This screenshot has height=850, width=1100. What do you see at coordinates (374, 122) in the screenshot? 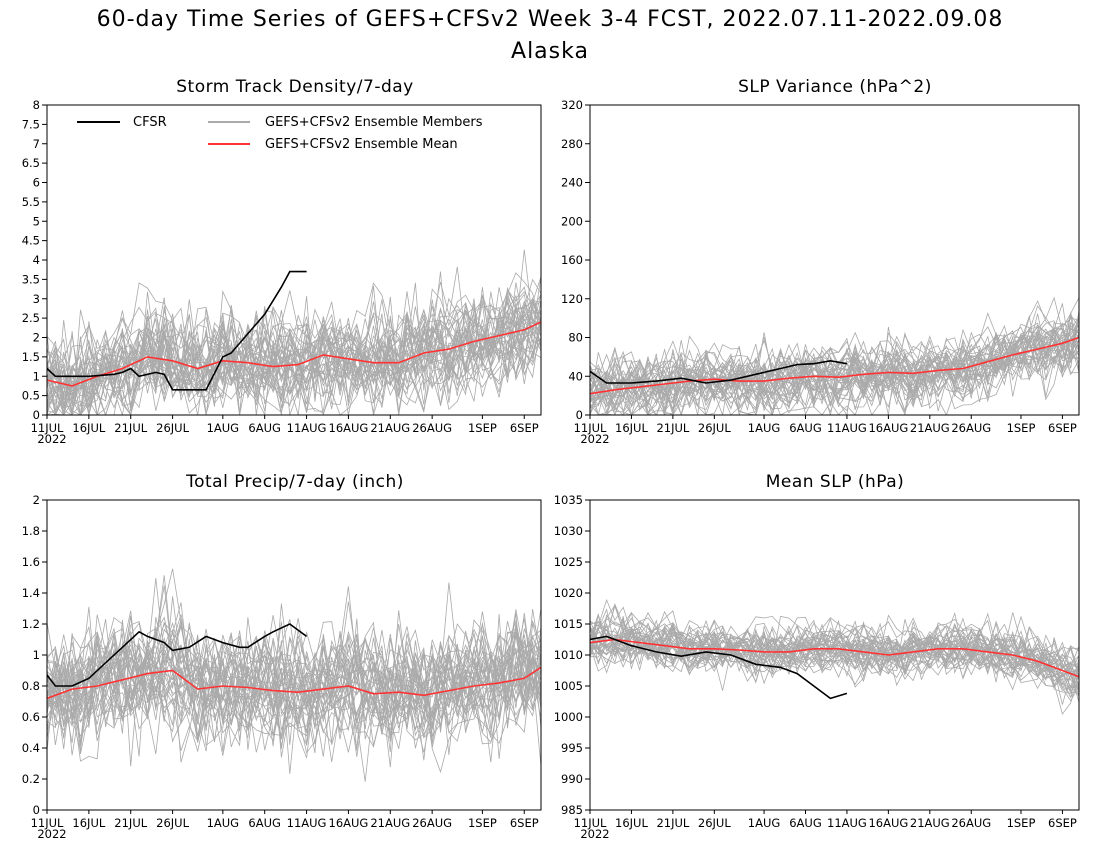
I see `legend-label-members: GEFS+CFSv2 Ensemble Members` at bounding box center [374, 122].